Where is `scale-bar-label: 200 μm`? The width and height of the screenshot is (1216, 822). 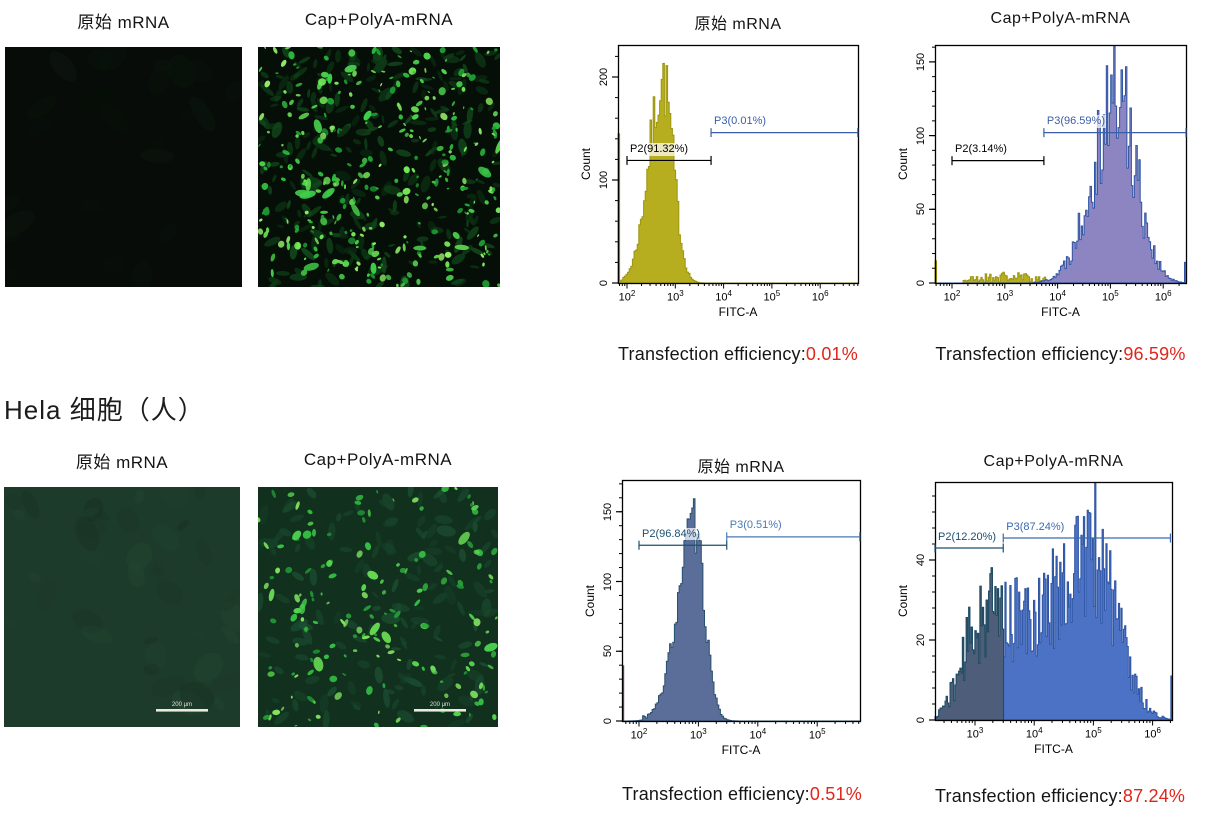
scale-bar-label: 200 μm is located at coordinates (440, 705).